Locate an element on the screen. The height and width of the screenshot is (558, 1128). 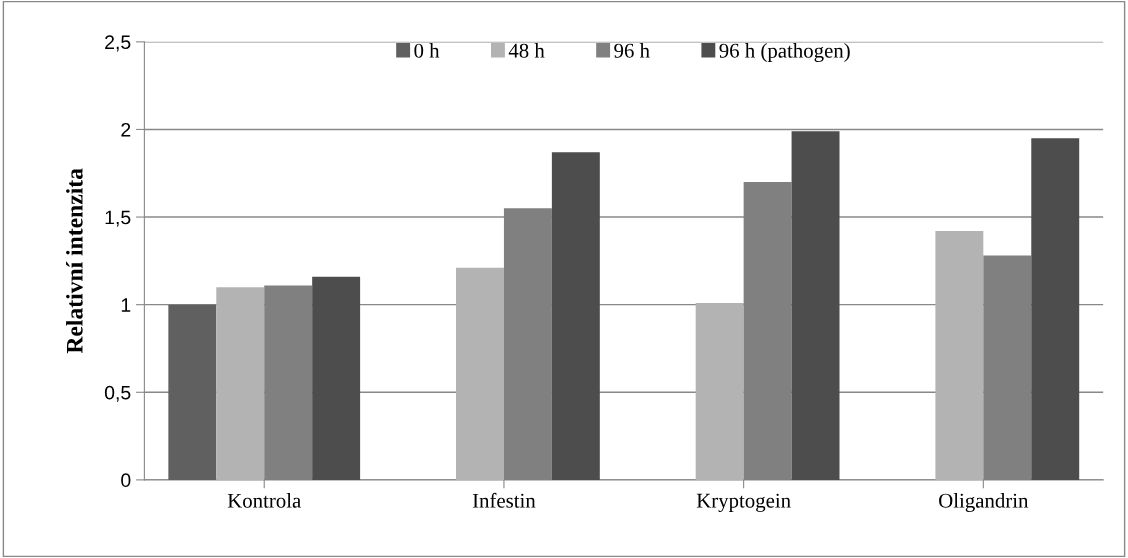
x-tick-label: Kontrola is located at coordinates (264, 500).